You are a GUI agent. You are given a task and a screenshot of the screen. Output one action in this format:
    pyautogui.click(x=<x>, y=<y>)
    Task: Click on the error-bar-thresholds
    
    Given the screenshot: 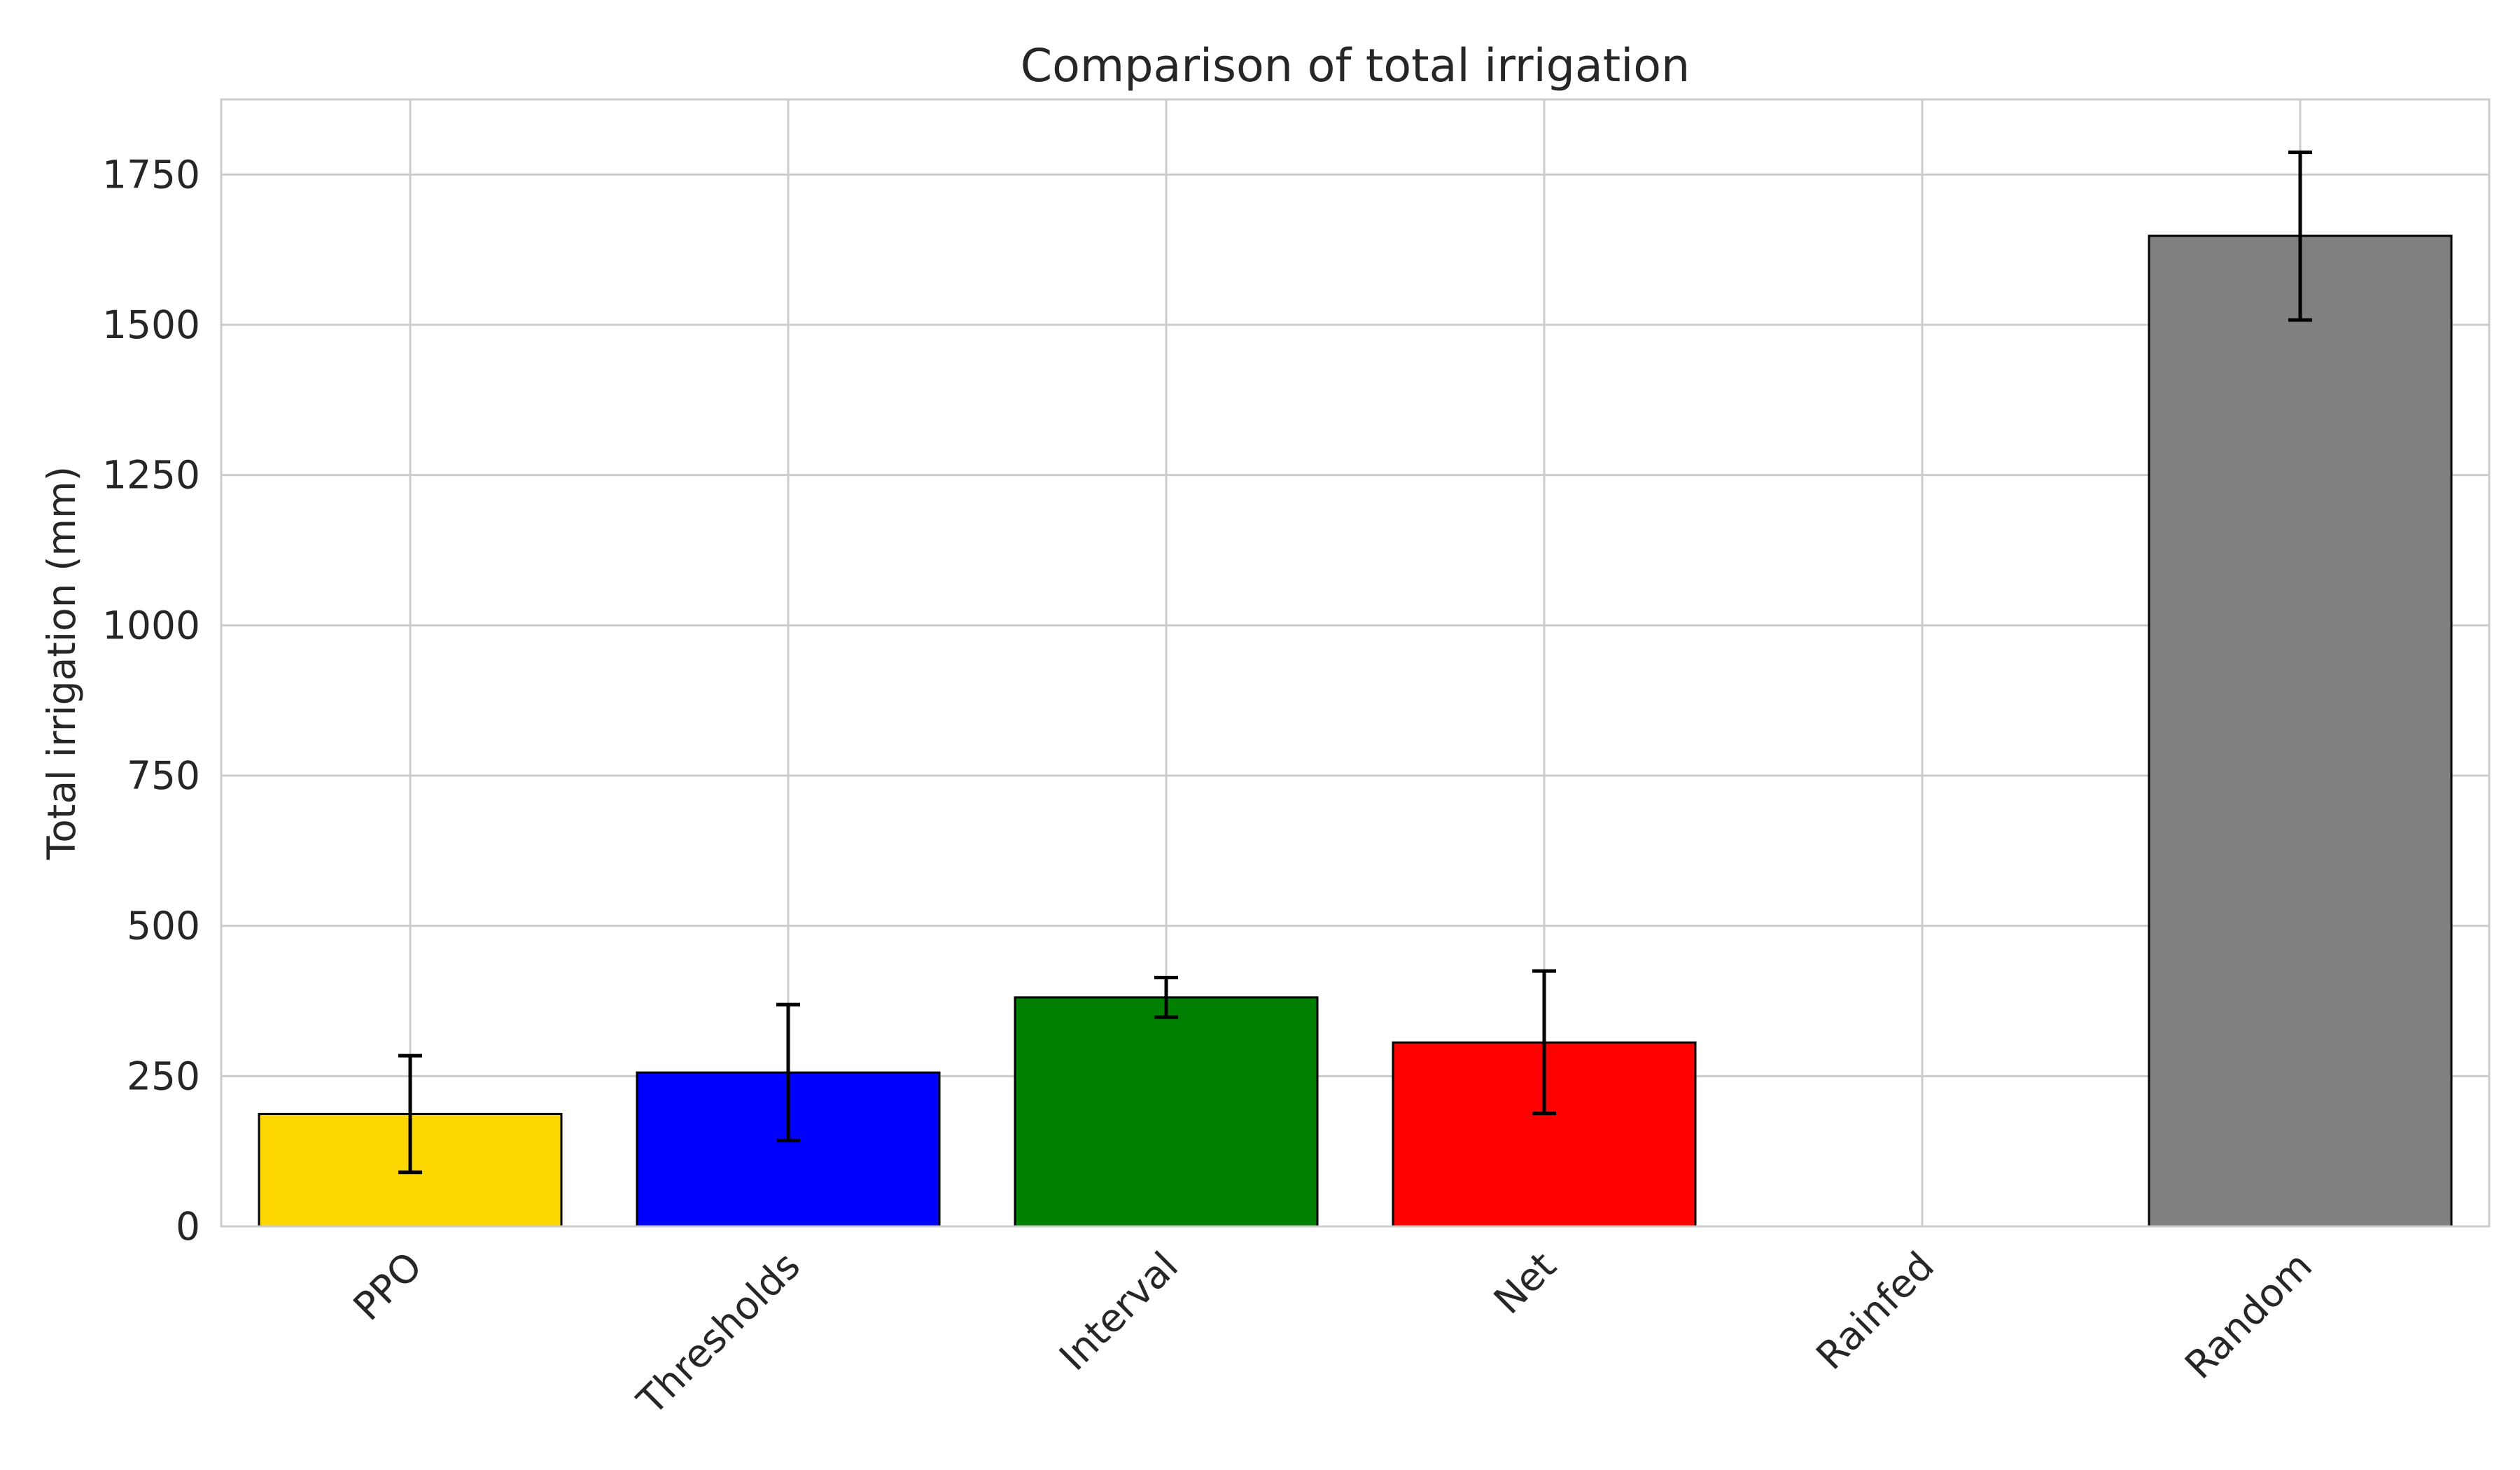 What is the action you would take?
    pyautogui.click(x=788, y=1072)
    